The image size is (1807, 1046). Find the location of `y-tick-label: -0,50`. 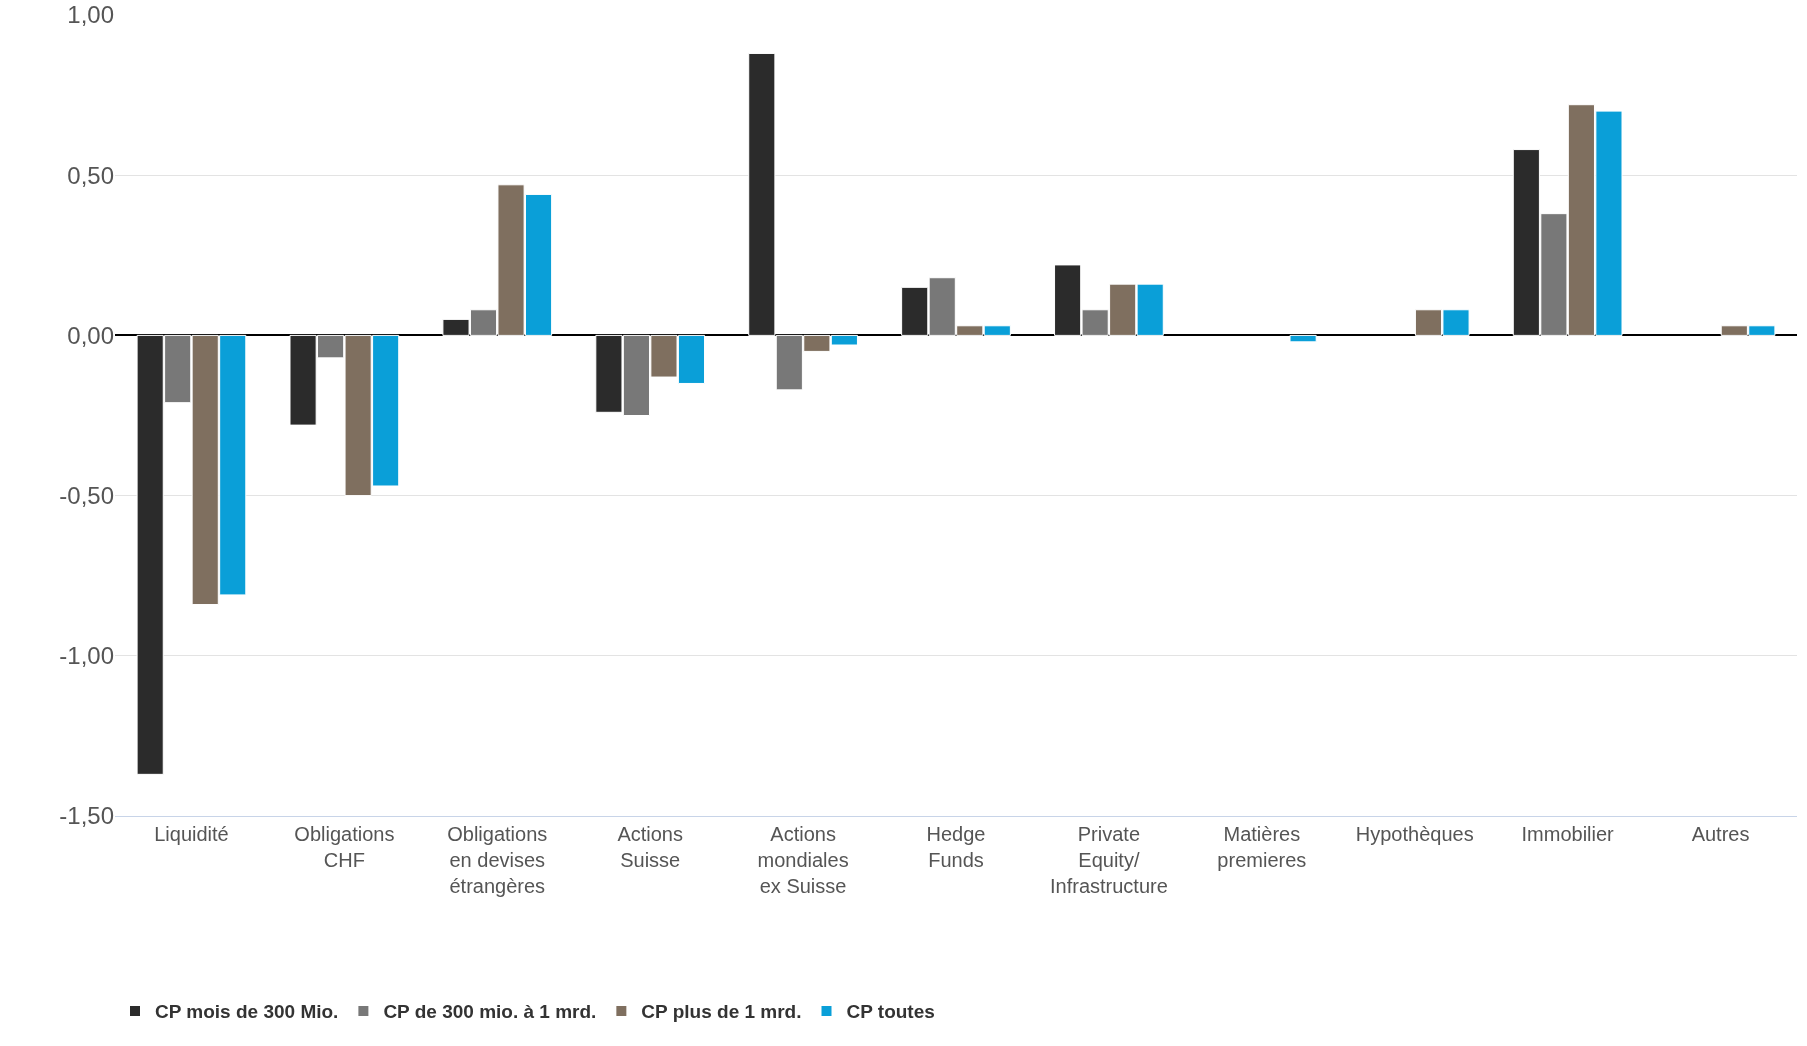

y-tick-label: -0,50 is located at coordinates (86, 495).